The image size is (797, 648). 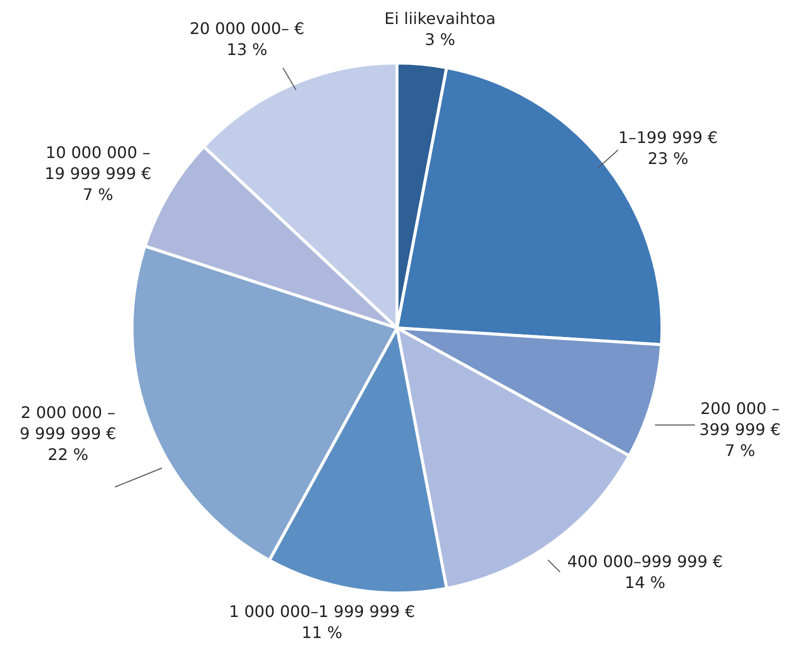 I want to click on slice-label: 1–199 999 €, so click(x=668, y=137).